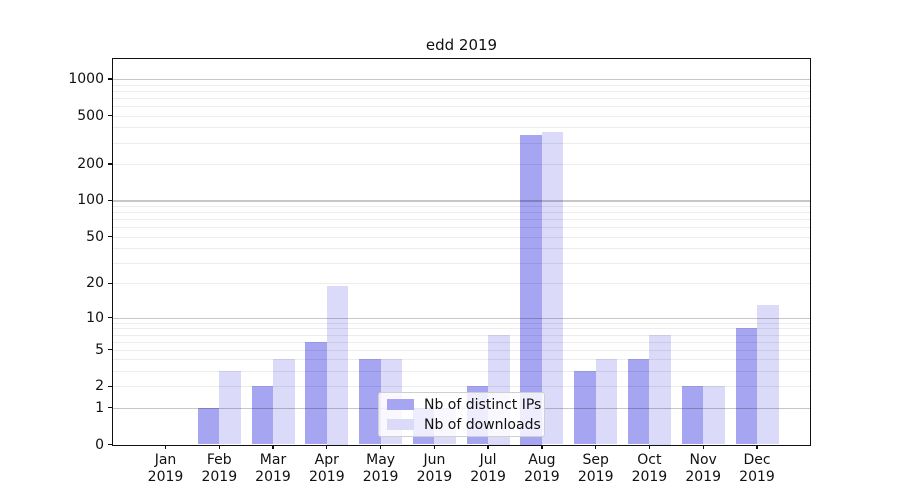 The height and width of the screenshot is (500, 900). What do you see at coordinates (660, 389) in the screenshot?
I see `bar-downloads-oct` at bounding box center [660, 389].